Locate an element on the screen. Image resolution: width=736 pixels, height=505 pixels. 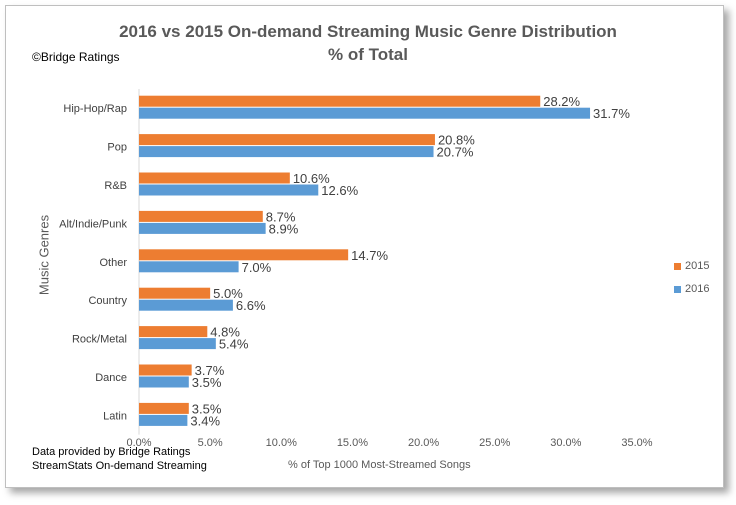
category-label-country: Country is located at coordinates (107, 301).